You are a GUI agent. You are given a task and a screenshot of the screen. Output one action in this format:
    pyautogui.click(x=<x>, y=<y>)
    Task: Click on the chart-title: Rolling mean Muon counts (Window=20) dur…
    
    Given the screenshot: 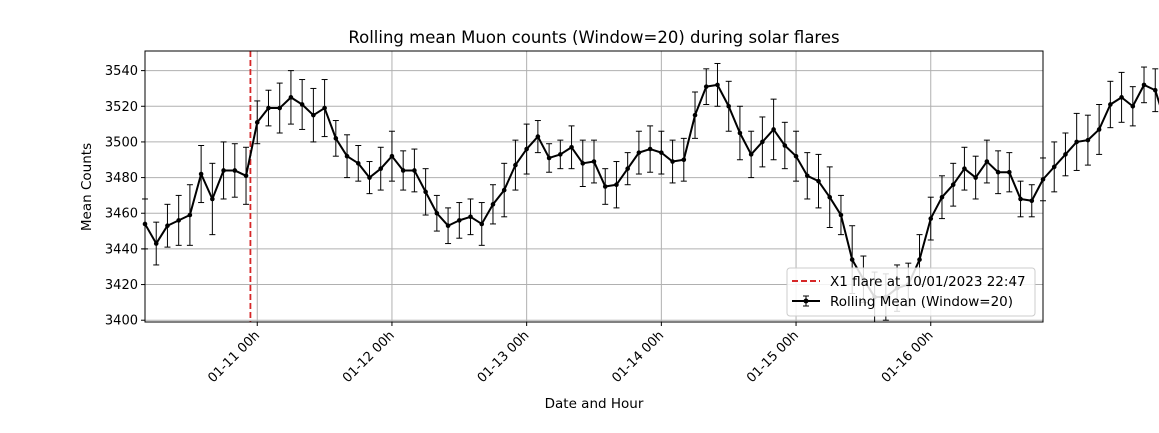 What is the action you would take?
    pyautogui.click(x=593, y=37)
    